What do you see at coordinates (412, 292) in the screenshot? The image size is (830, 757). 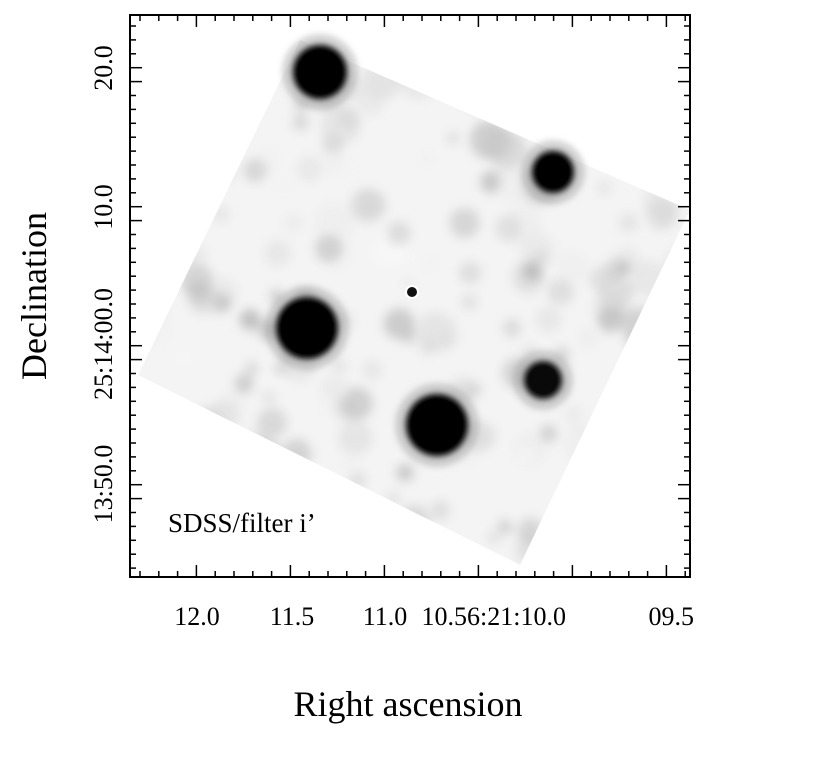 I see `target-circle` at bounding box center [412, 292].